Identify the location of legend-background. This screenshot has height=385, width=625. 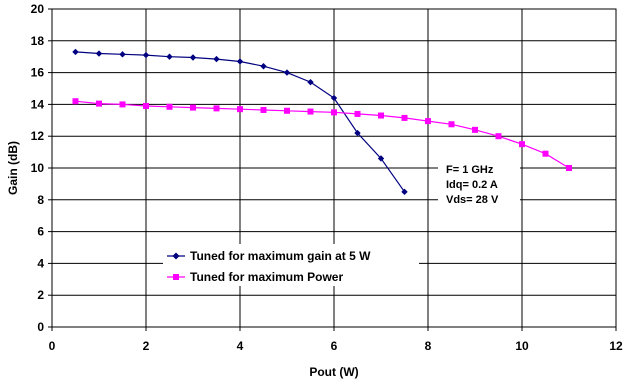
(291, 265).